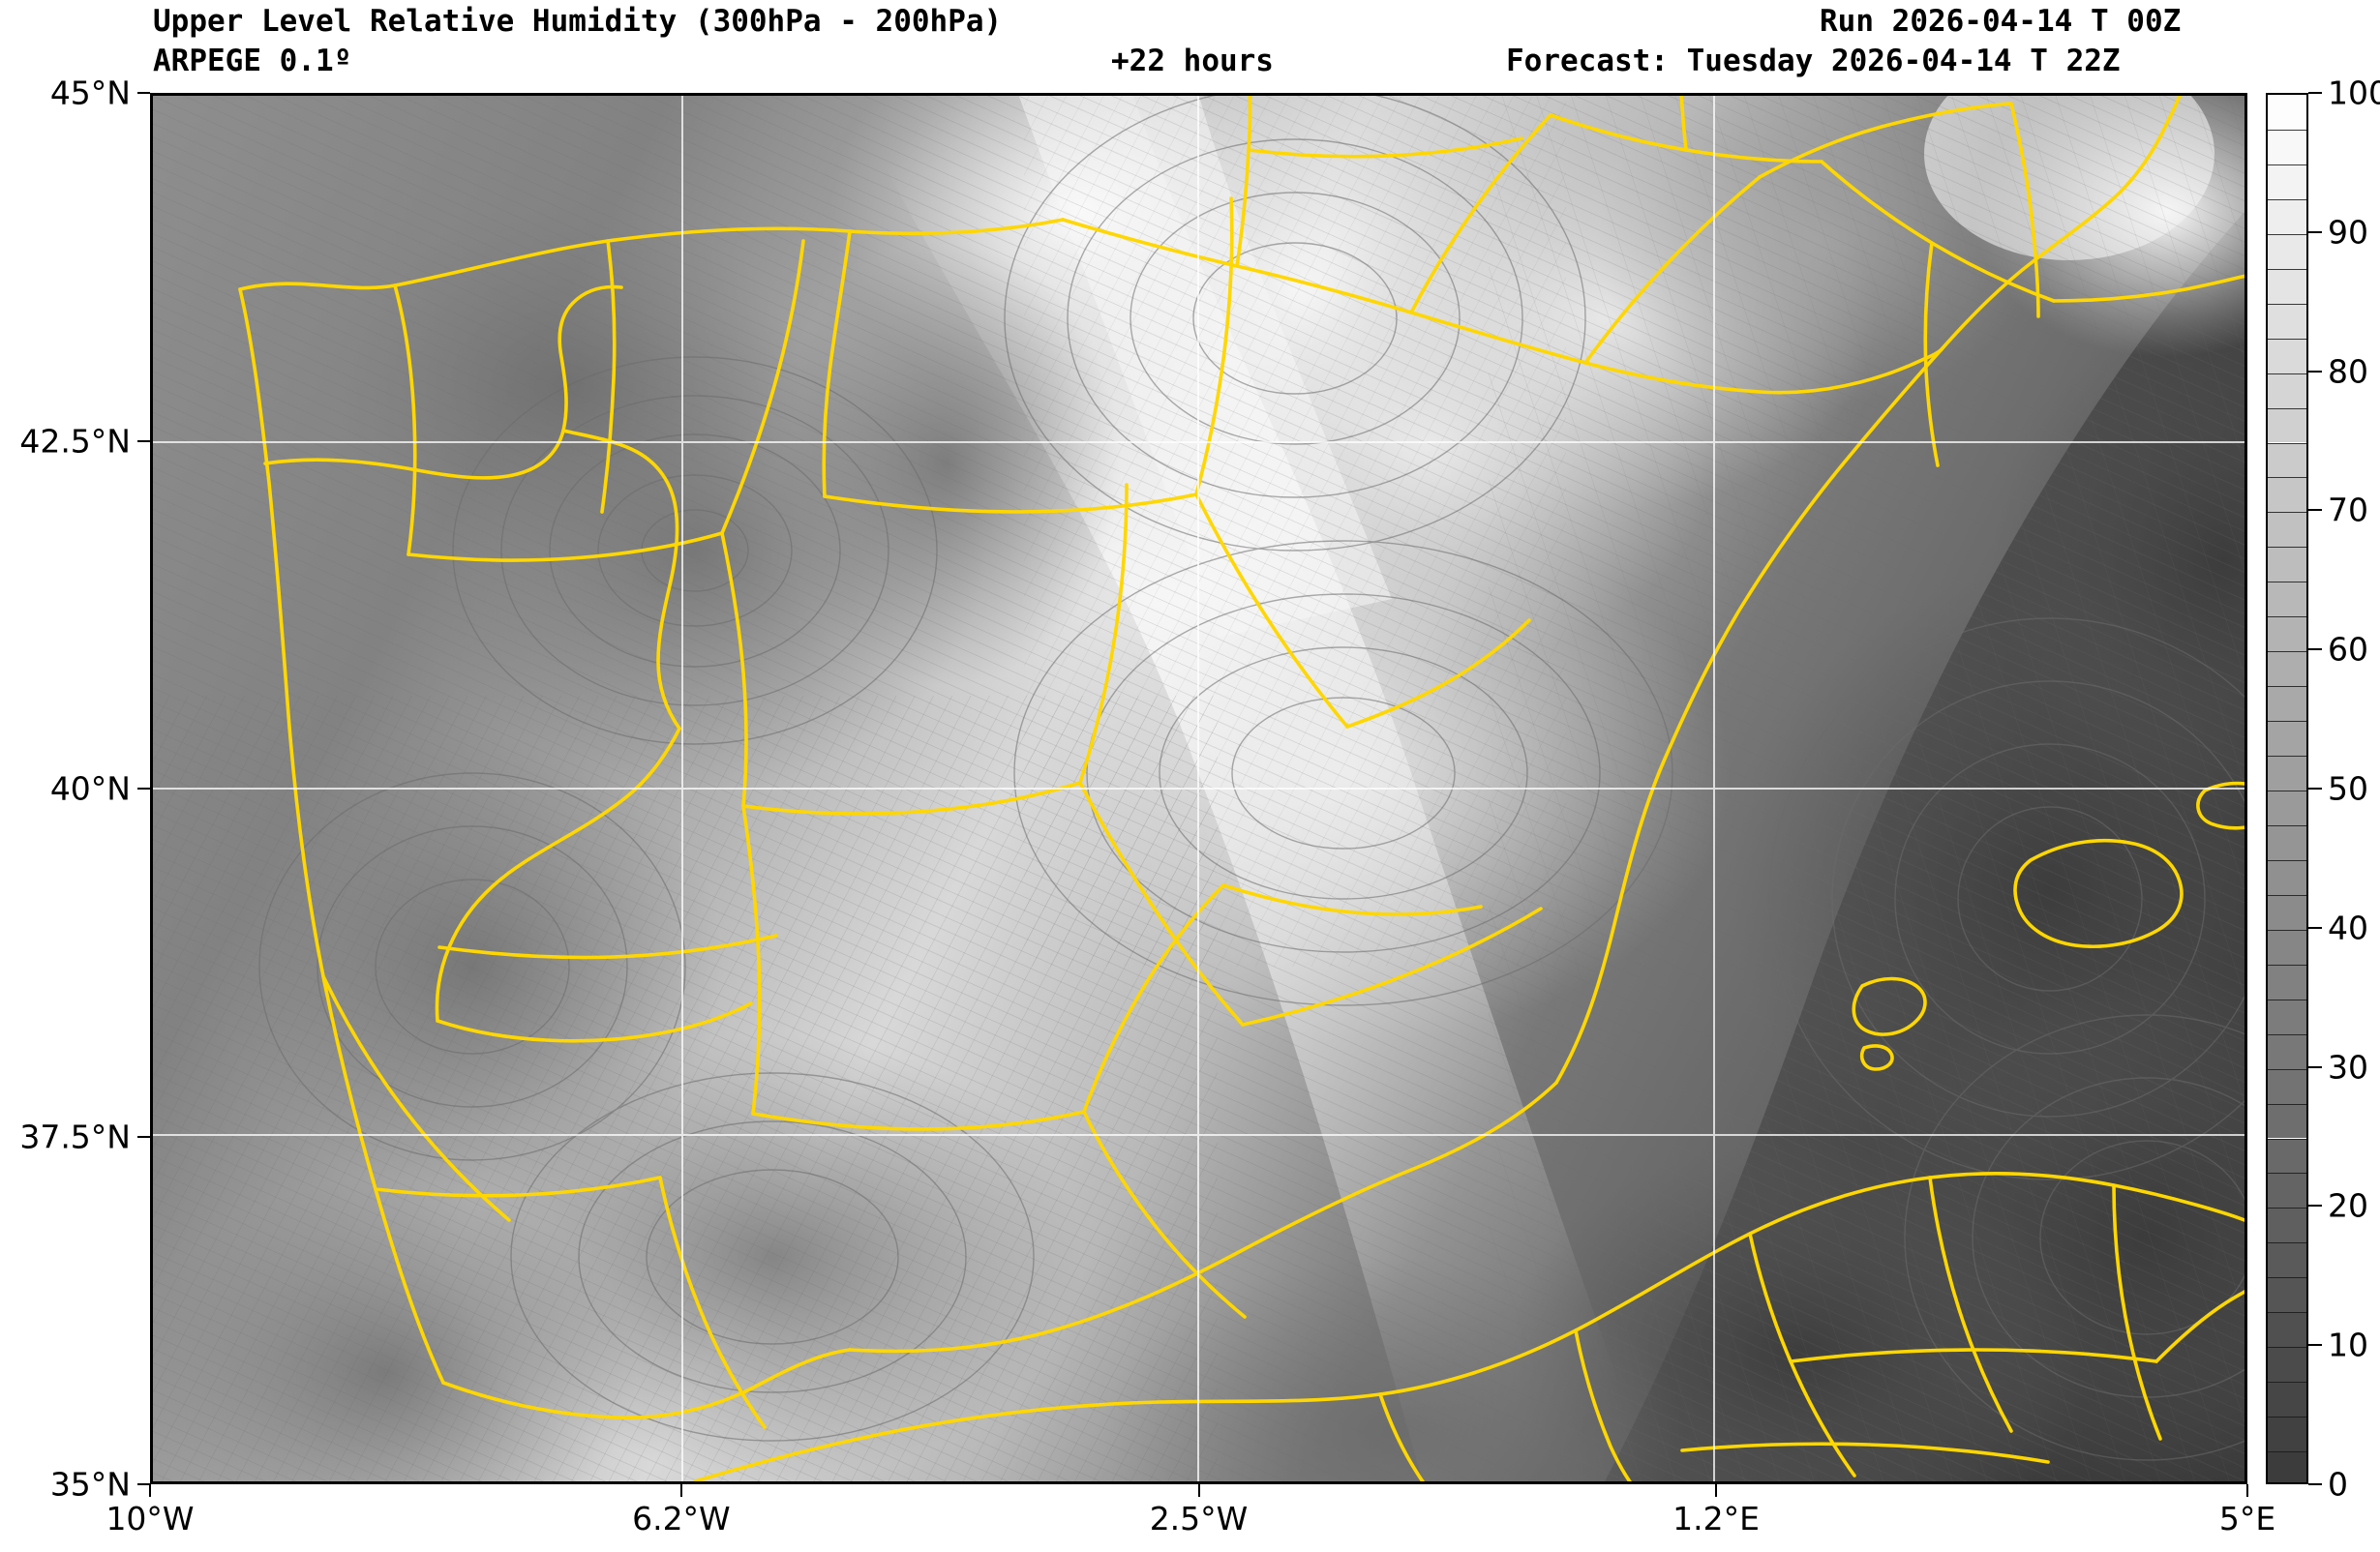 The image size is (2380, 1552). What do you see at coordinates (90, 789) in the screenshot?
I see `lat-tick-label-2: 40°N` at bounding box center [90, 789].